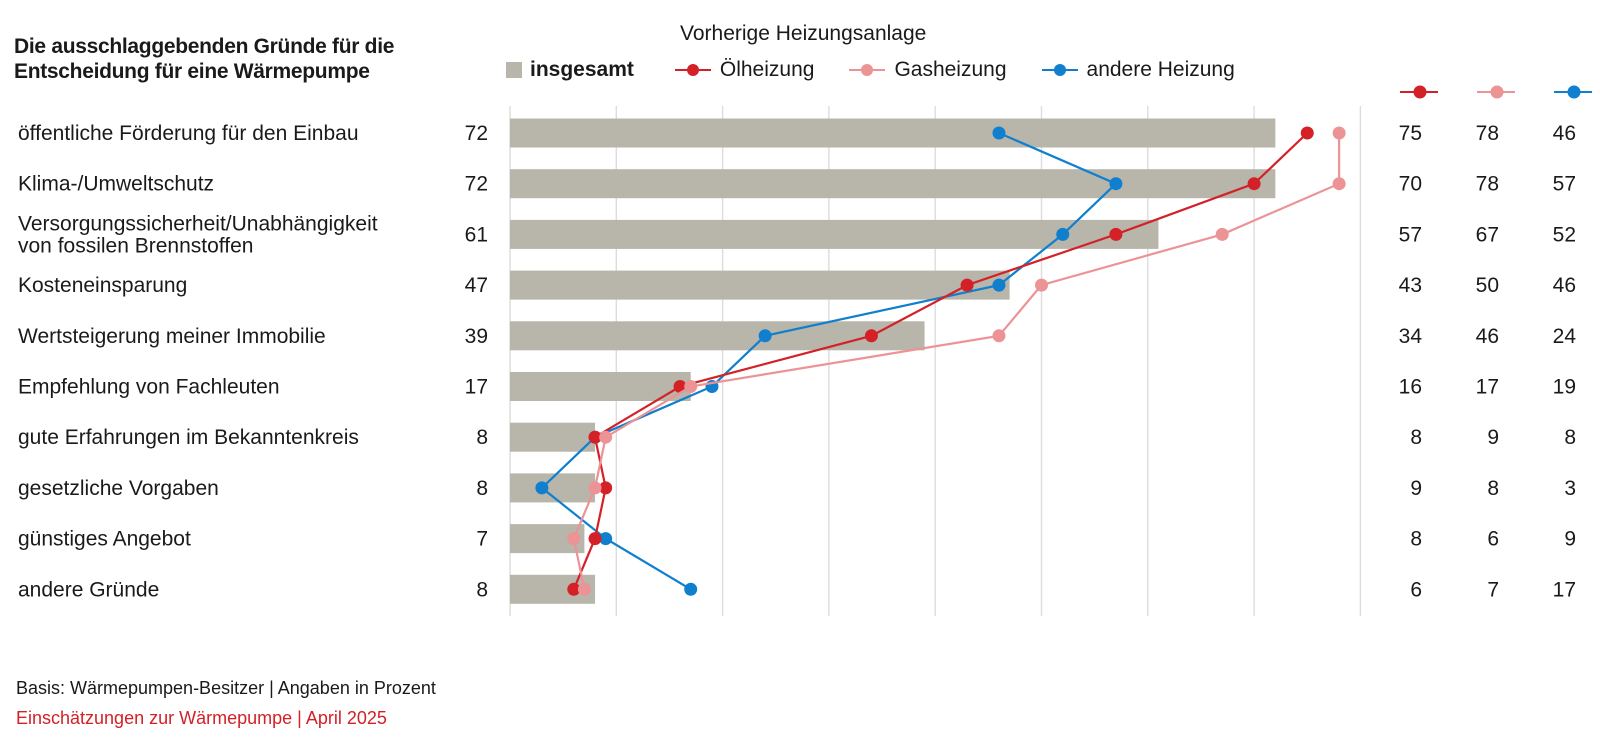 The image size is (1600, 739). Describe the element at coordinates (482, 589) in the screenshot. I see `total-value-label-9: 8` at that location.